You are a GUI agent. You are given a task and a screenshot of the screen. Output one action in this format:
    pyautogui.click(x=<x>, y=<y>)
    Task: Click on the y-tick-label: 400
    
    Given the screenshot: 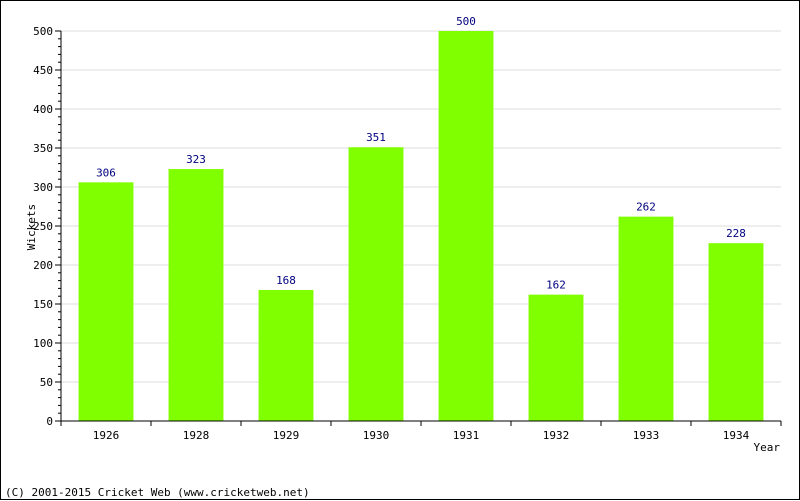 What is the action you would take?
    pyautogui.click(x=43, y=109)
    